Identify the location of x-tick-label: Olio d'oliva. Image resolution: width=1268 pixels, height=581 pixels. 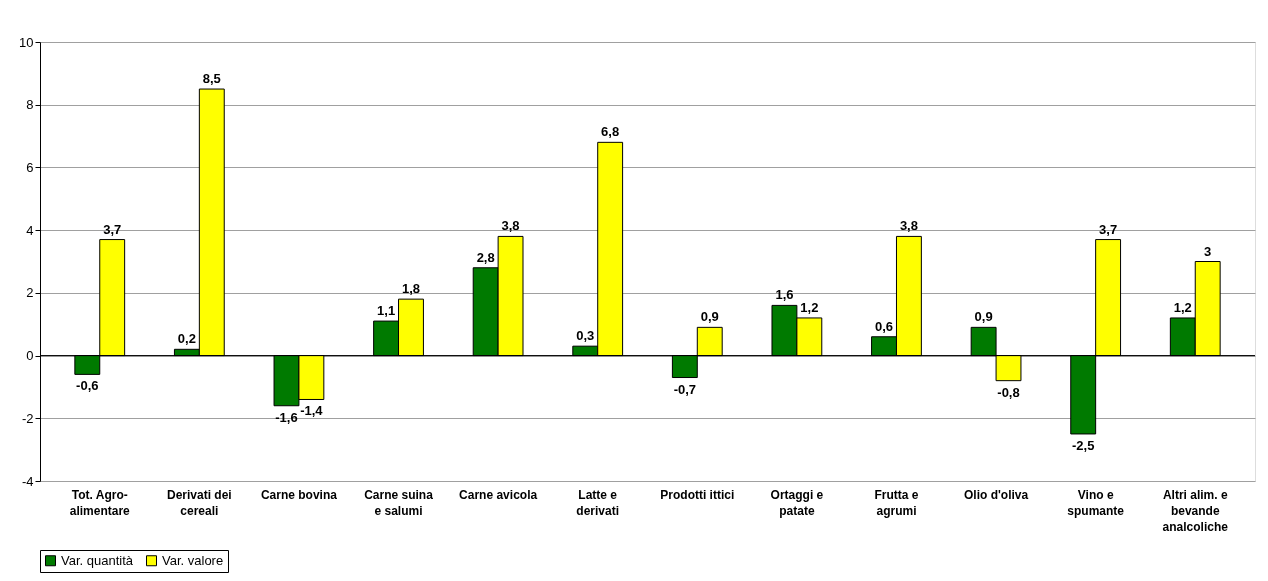
(996, 494).